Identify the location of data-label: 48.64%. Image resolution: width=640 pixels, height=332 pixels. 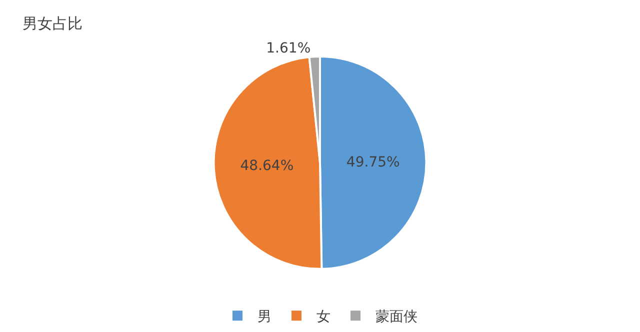
(267, 166).